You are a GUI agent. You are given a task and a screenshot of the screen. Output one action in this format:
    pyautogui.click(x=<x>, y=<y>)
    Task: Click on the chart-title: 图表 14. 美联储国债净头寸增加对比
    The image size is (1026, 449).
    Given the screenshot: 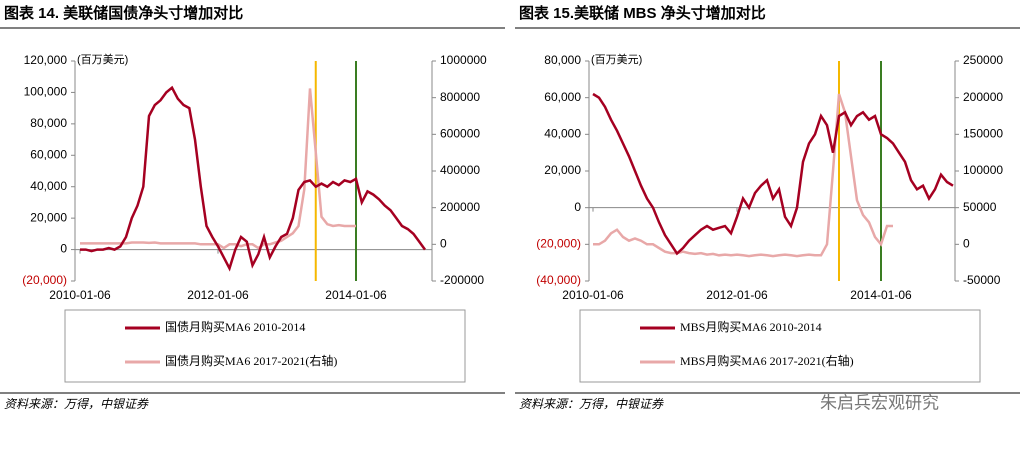 What is the action you would take?
    pyautogui.click(x=123, y=13)
    